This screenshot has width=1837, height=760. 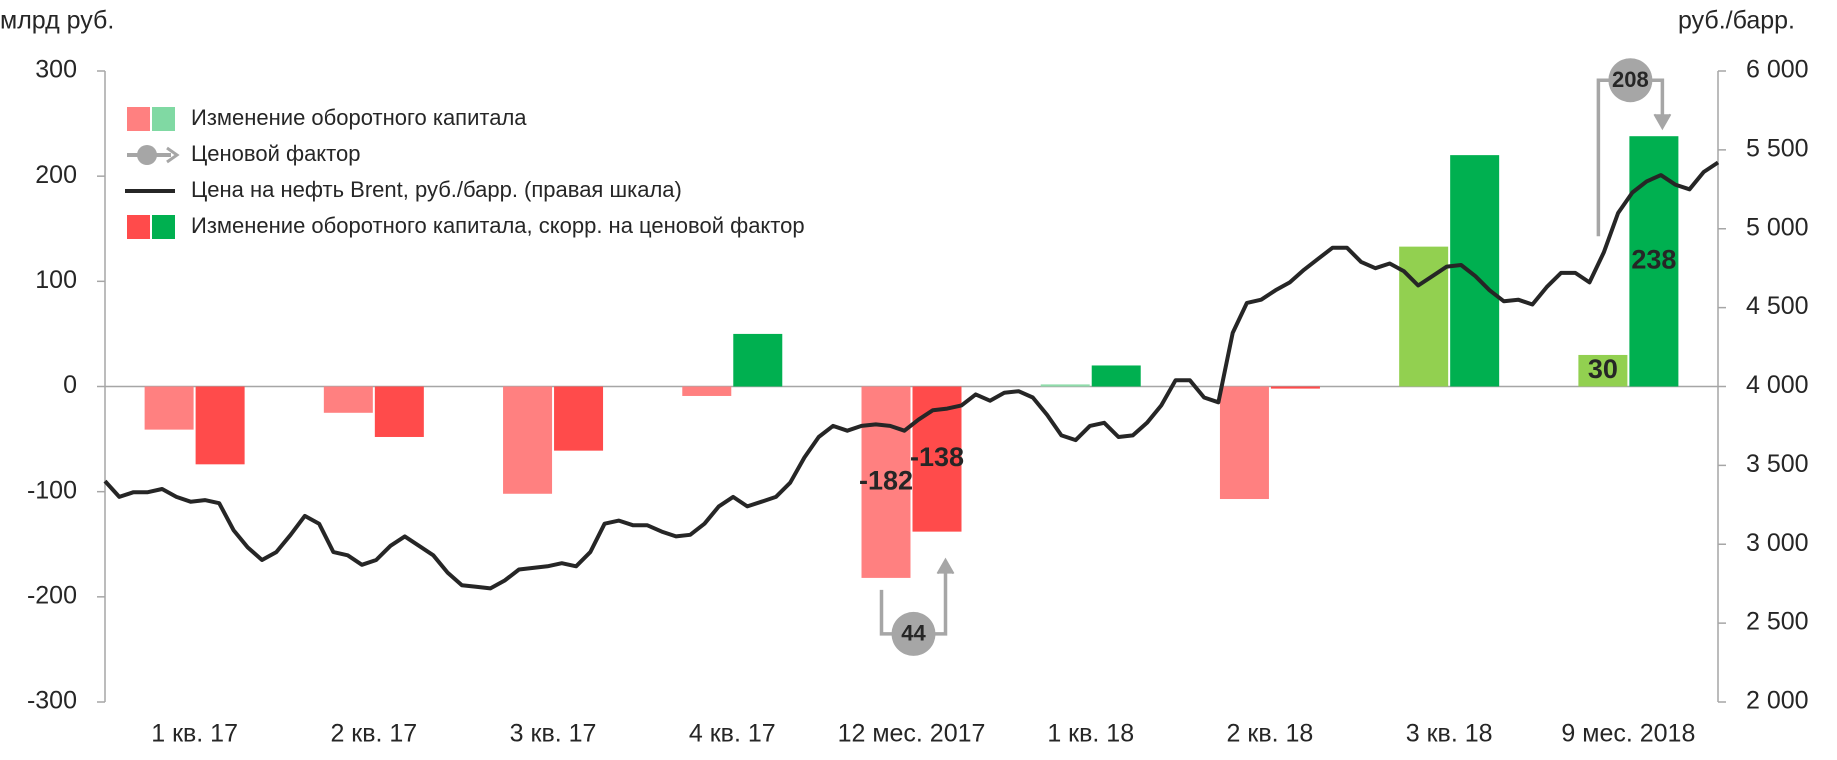 What do you see at coordinates (56, 280) in the screenshot?
I see `y-tick-label: 100` at bounding box center [56, 280].